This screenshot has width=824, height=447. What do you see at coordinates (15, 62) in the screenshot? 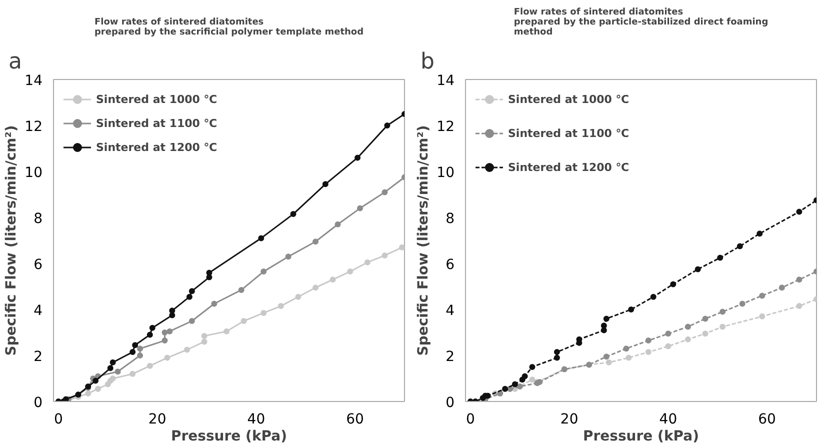
I see `text: a` at bounding box center [15, 62].